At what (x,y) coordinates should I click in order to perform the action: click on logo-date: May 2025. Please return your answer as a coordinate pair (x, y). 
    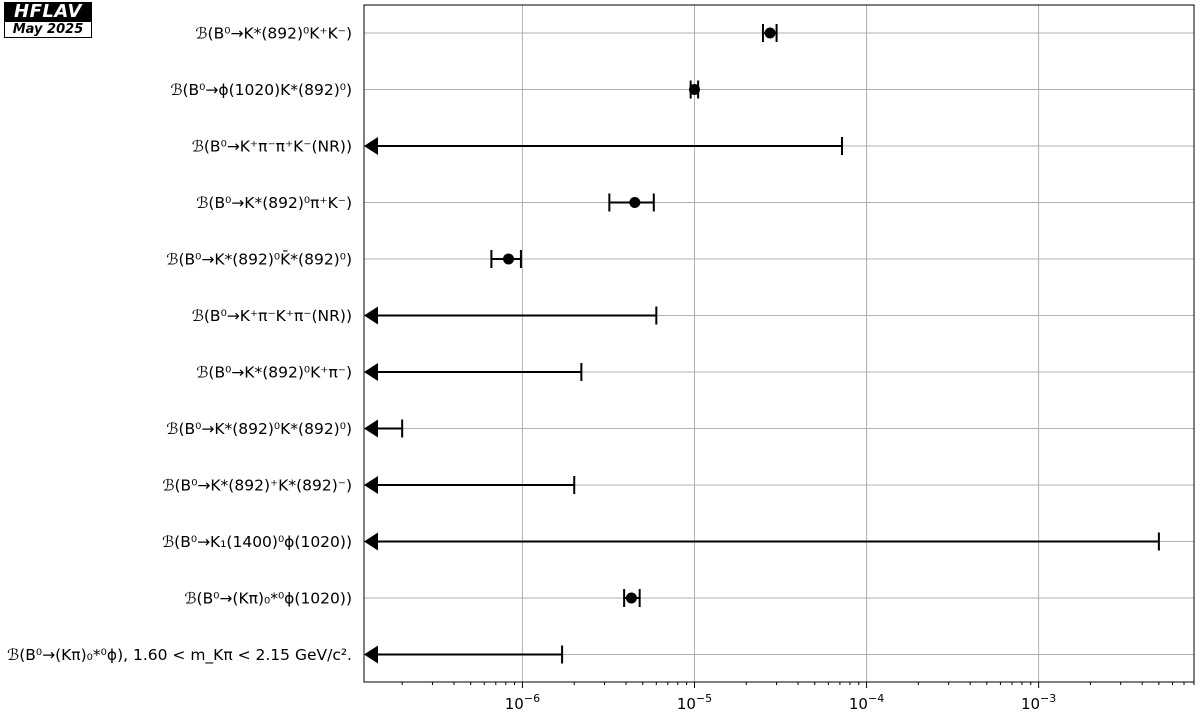
    Looking at the image, I should click on (48, 29).